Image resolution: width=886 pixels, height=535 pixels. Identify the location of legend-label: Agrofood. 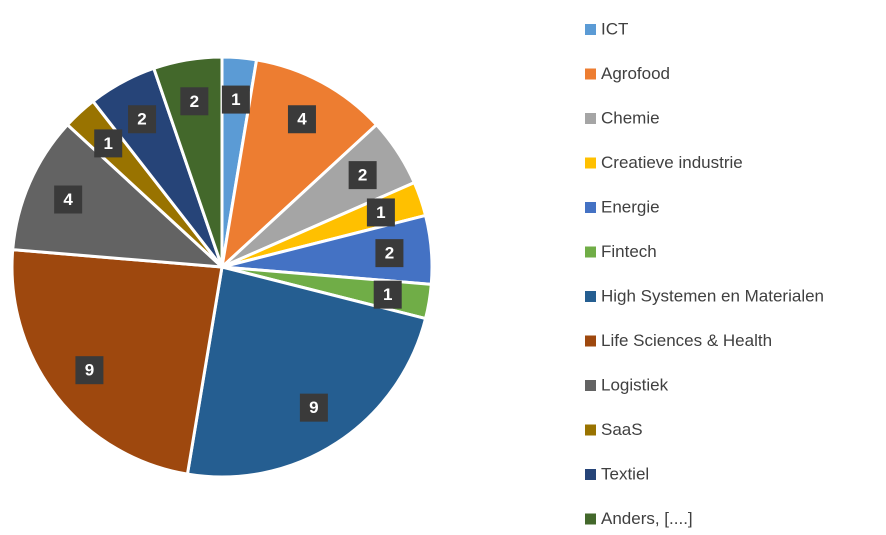
(635, 73).